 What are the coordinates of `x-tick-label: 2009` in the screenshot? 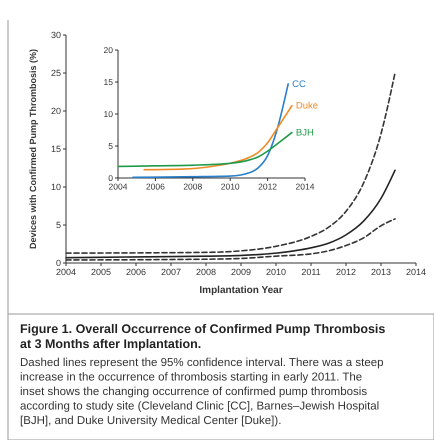 It's located at (241, 272).